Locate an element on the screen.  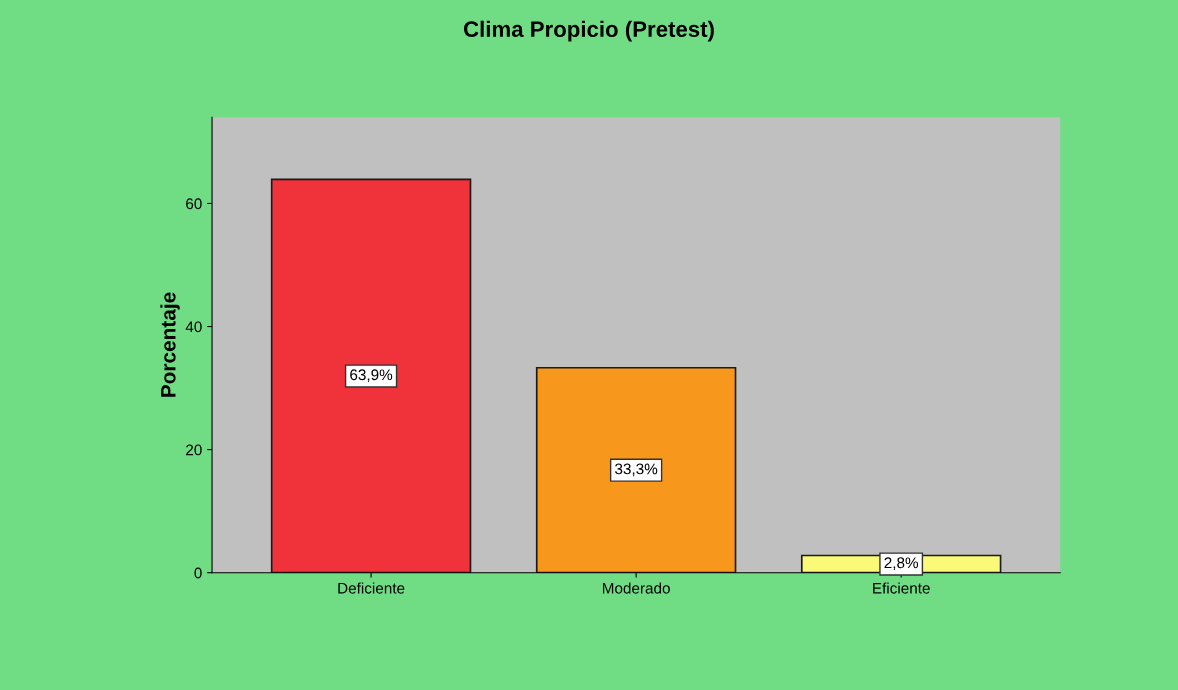
y-tick-label: 40 is located at coordinates (193, 327).